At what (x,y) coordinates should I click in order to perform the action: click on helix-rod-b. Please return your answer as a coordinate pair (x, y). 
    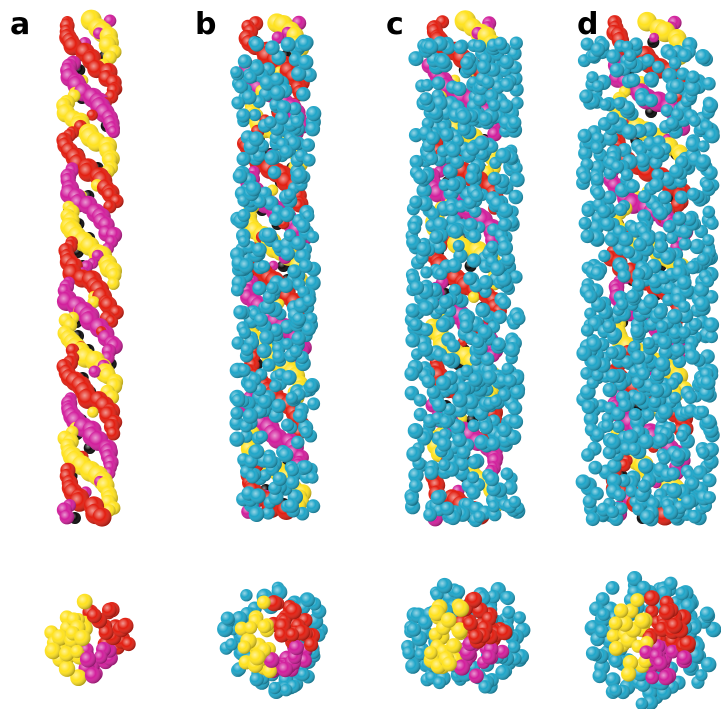
    Looking at the image, I should click on (275, 267).